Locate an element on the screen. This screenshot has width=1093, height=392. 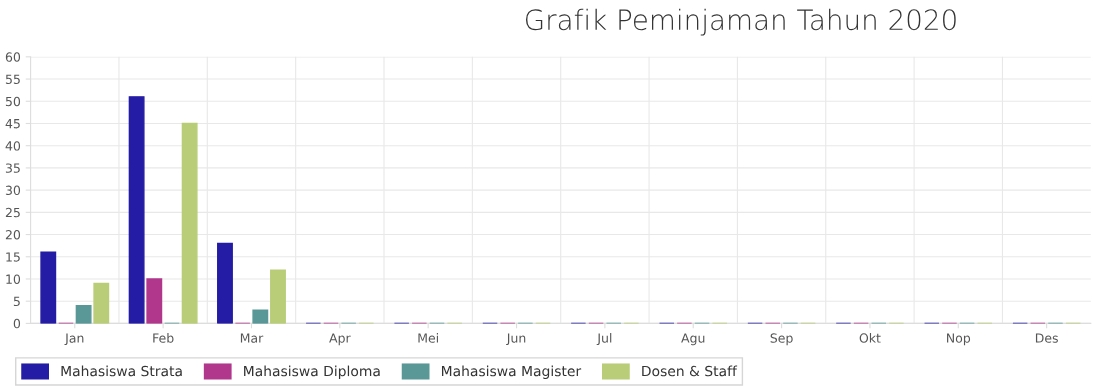
x-tick-label: Feb is located at coordinates (163, 338).